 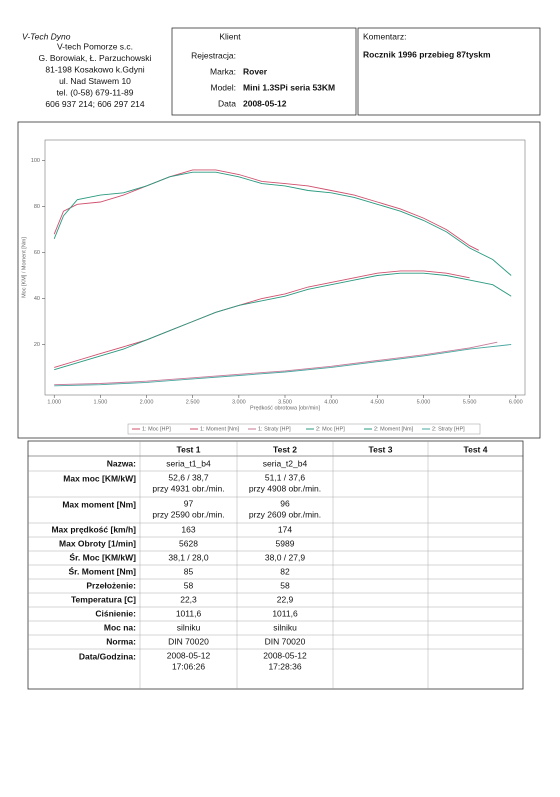 I want to click on cell: 174, so click(x=285, y=529).